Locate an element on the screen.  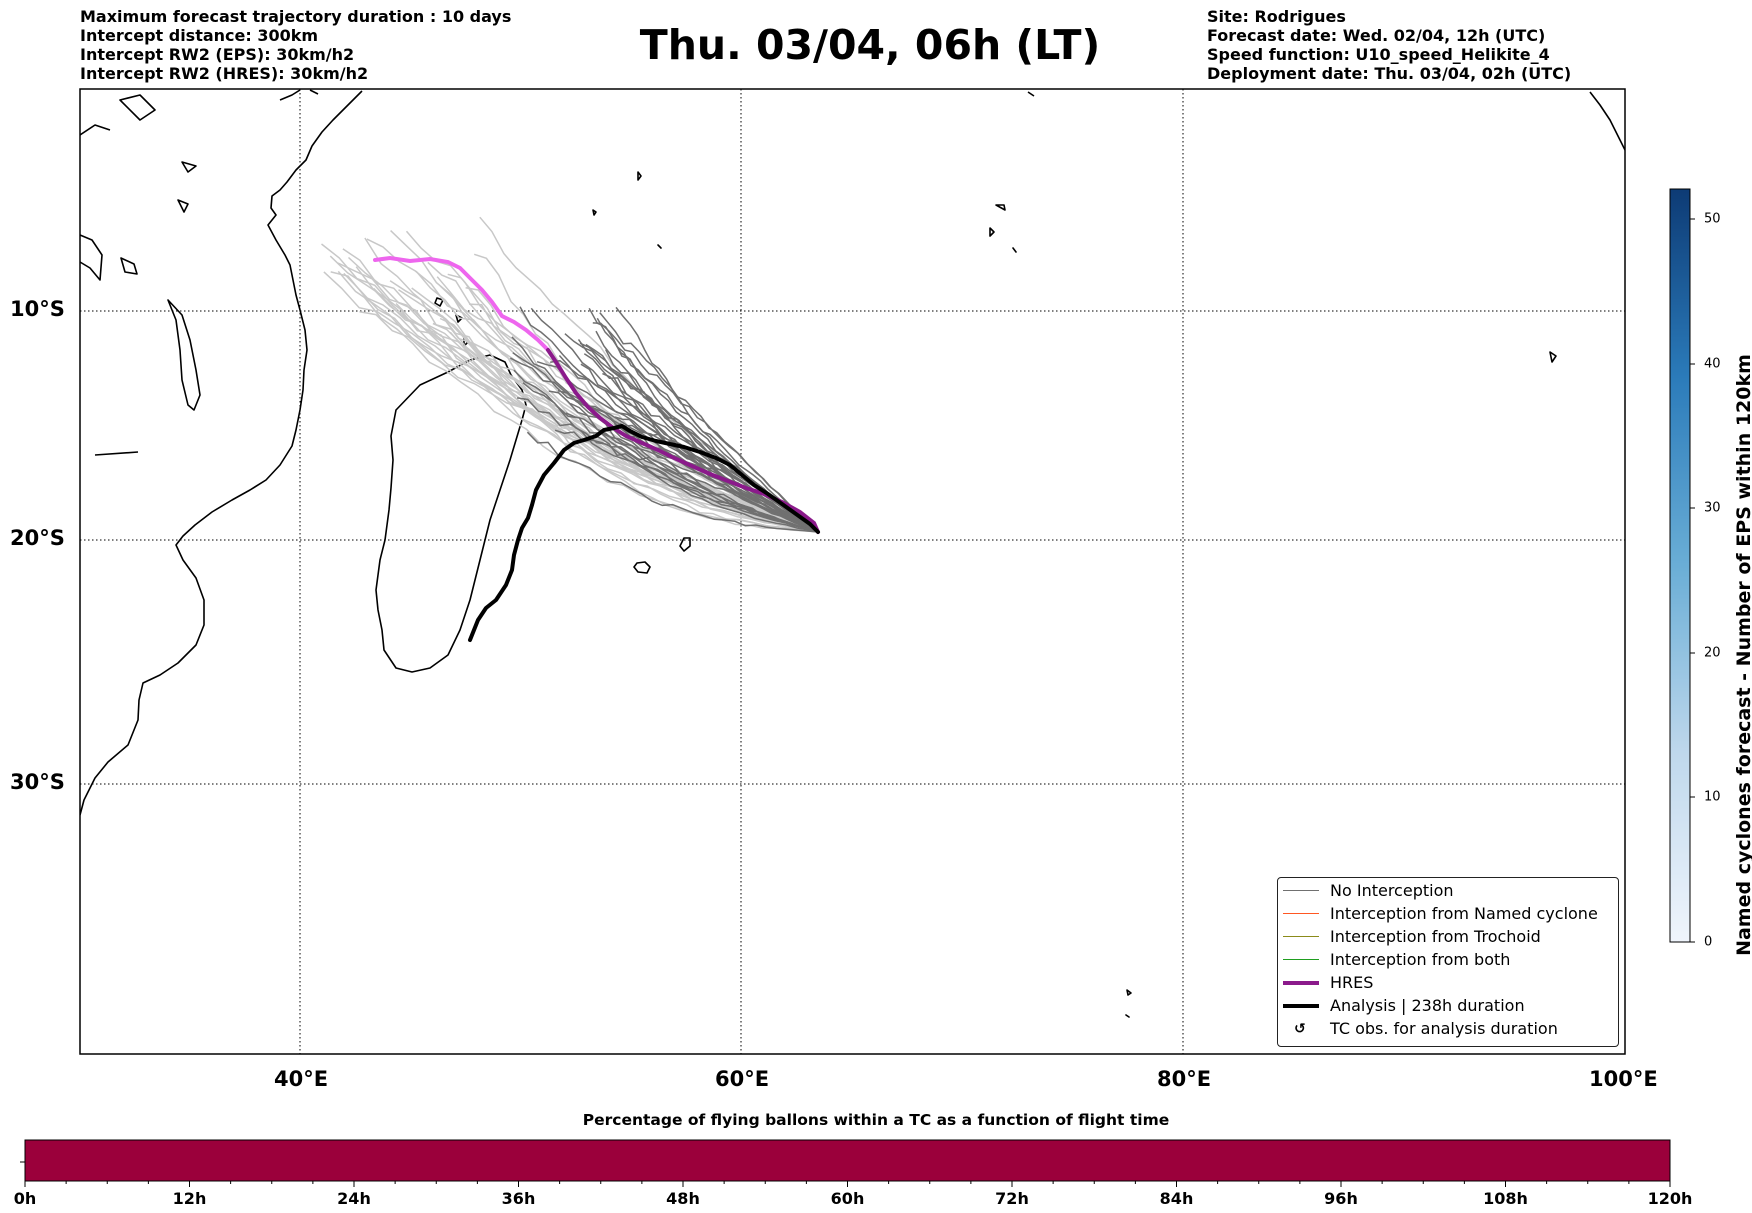
eps-tracks is located at coordinates (570, 374).